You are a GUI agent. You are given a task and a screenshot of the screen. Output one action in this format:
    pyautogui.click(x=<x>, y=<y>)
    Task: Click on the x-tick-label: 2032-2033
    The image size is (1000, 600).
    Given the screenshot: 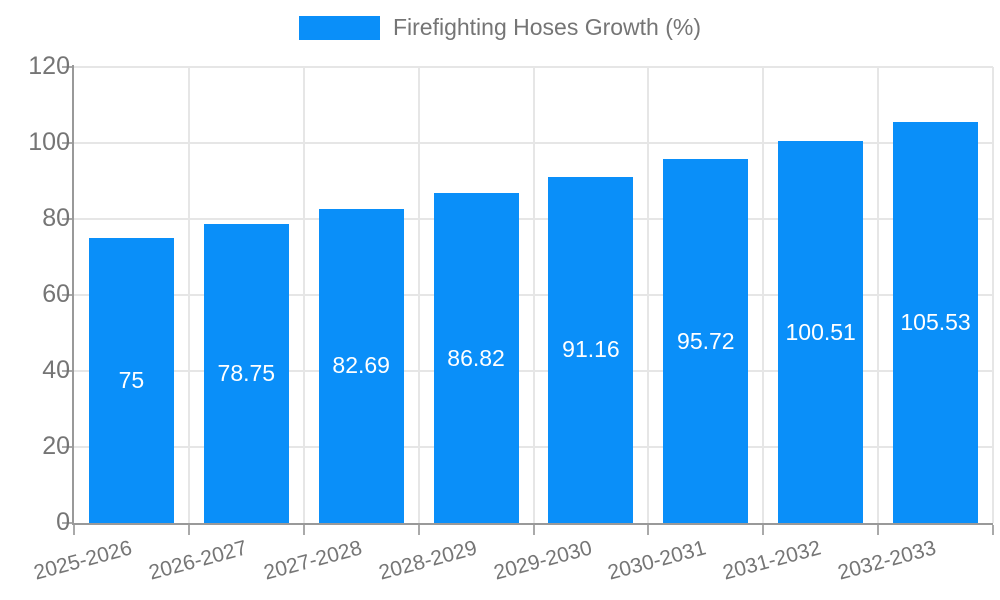 What is the action you would take?
    pyautogui.click(x=887, y=560)
    